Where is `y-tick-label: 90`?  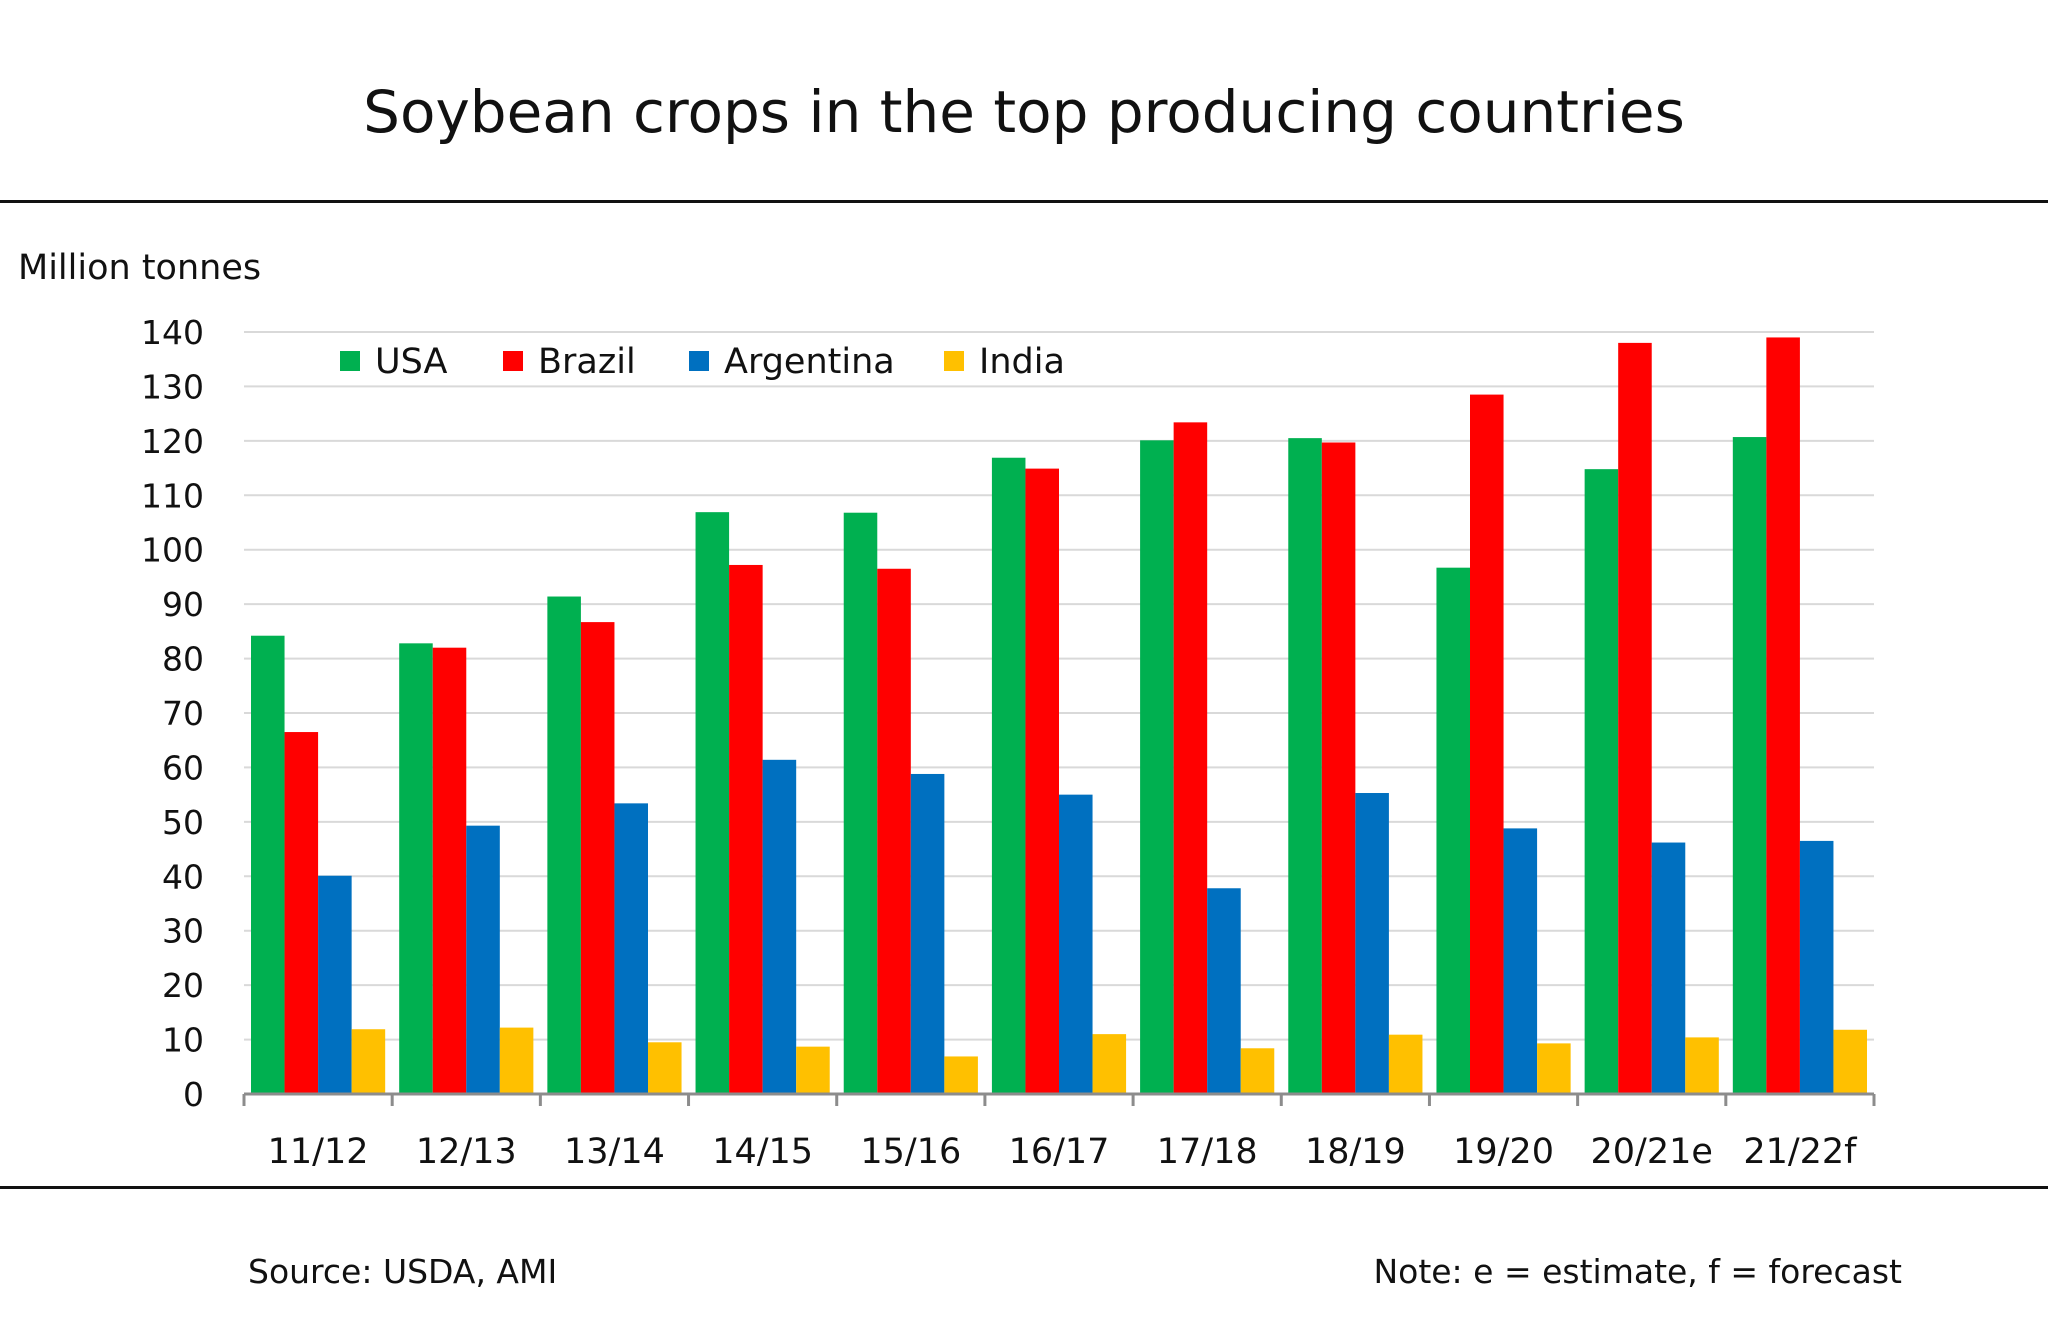 y-tick-label: 90 is located at coordinates (183, 604).